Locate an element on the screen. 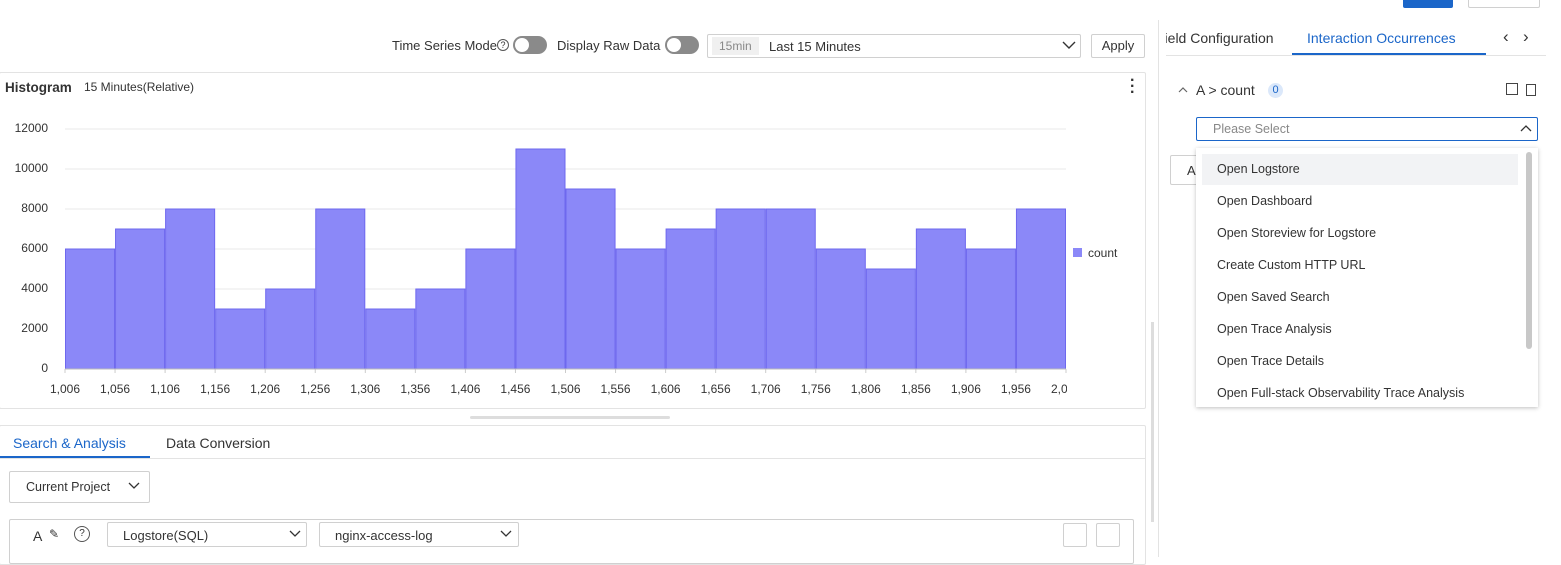 The height and width of the screenshot is (565, 1561). x-tick-label: 1,856 is located at coordinates (916, 389).